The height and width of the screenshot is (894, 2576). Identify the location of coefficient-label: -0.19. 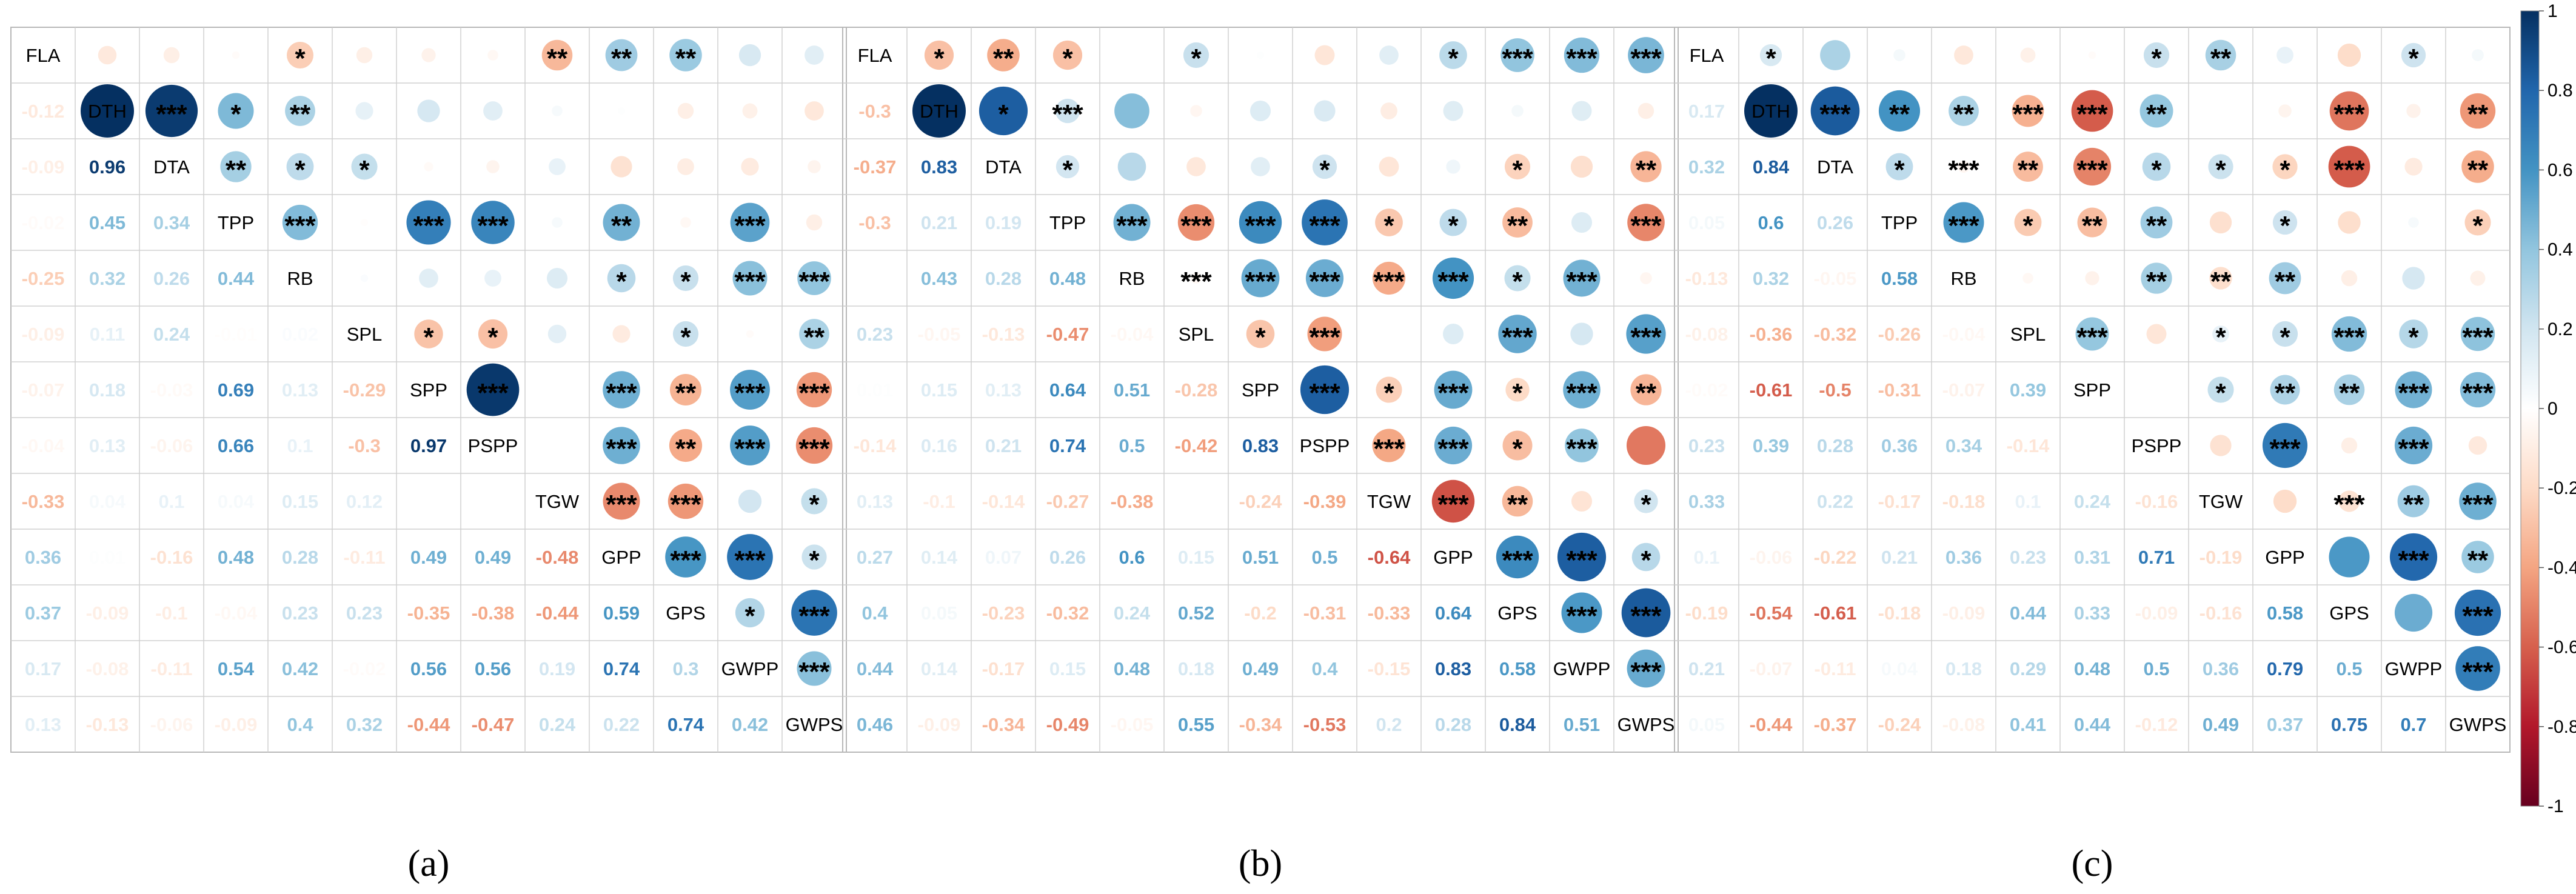
(2221, 557).